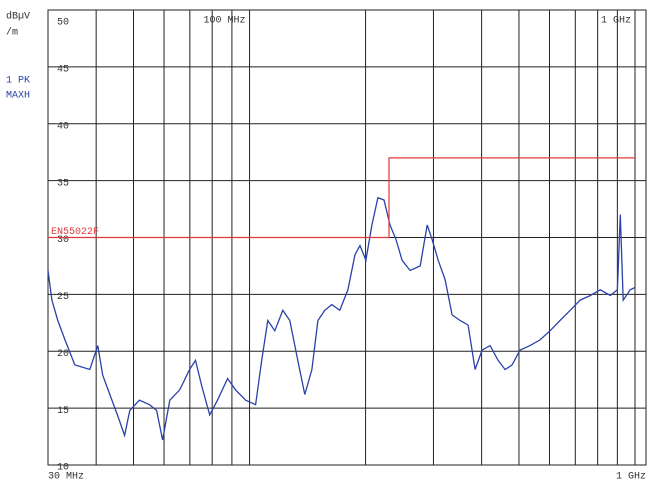 The image size is (647, 484). Describe the element at coordinates (63, 297) in the screenshot. I see `y-tick-label: 25` at that location.